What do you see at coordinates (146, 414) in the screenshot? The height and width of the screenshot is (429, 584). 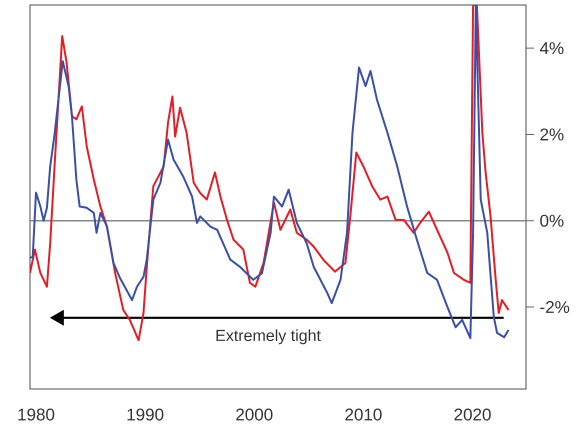 I see `x-tick-label: 1990` at bounding box center [146, 414].